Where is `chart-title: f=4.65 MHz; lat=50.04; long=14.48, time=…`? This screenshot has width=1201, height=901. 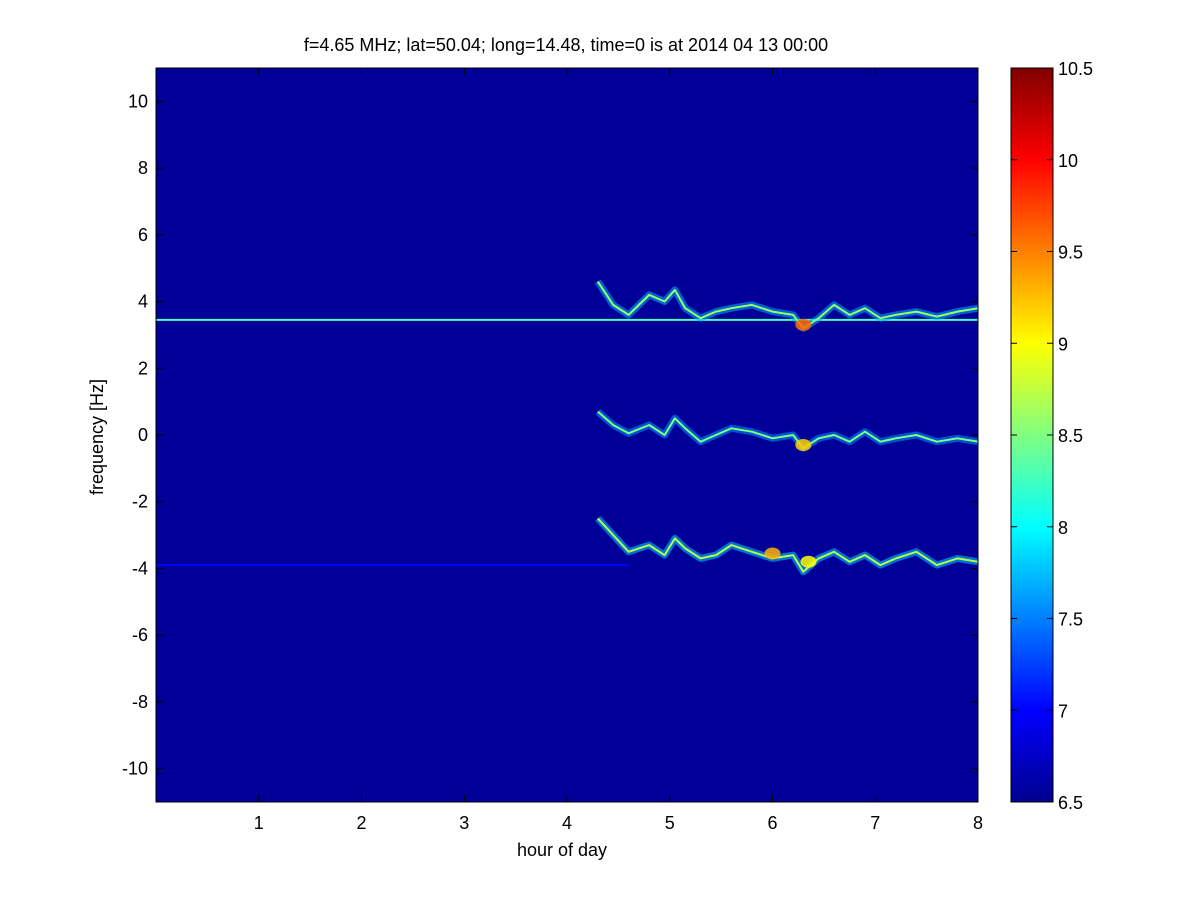
chart-title: f=4.65 MHz; lat=50.04; long=14.48, time=… is located at coordinates (566, 45).